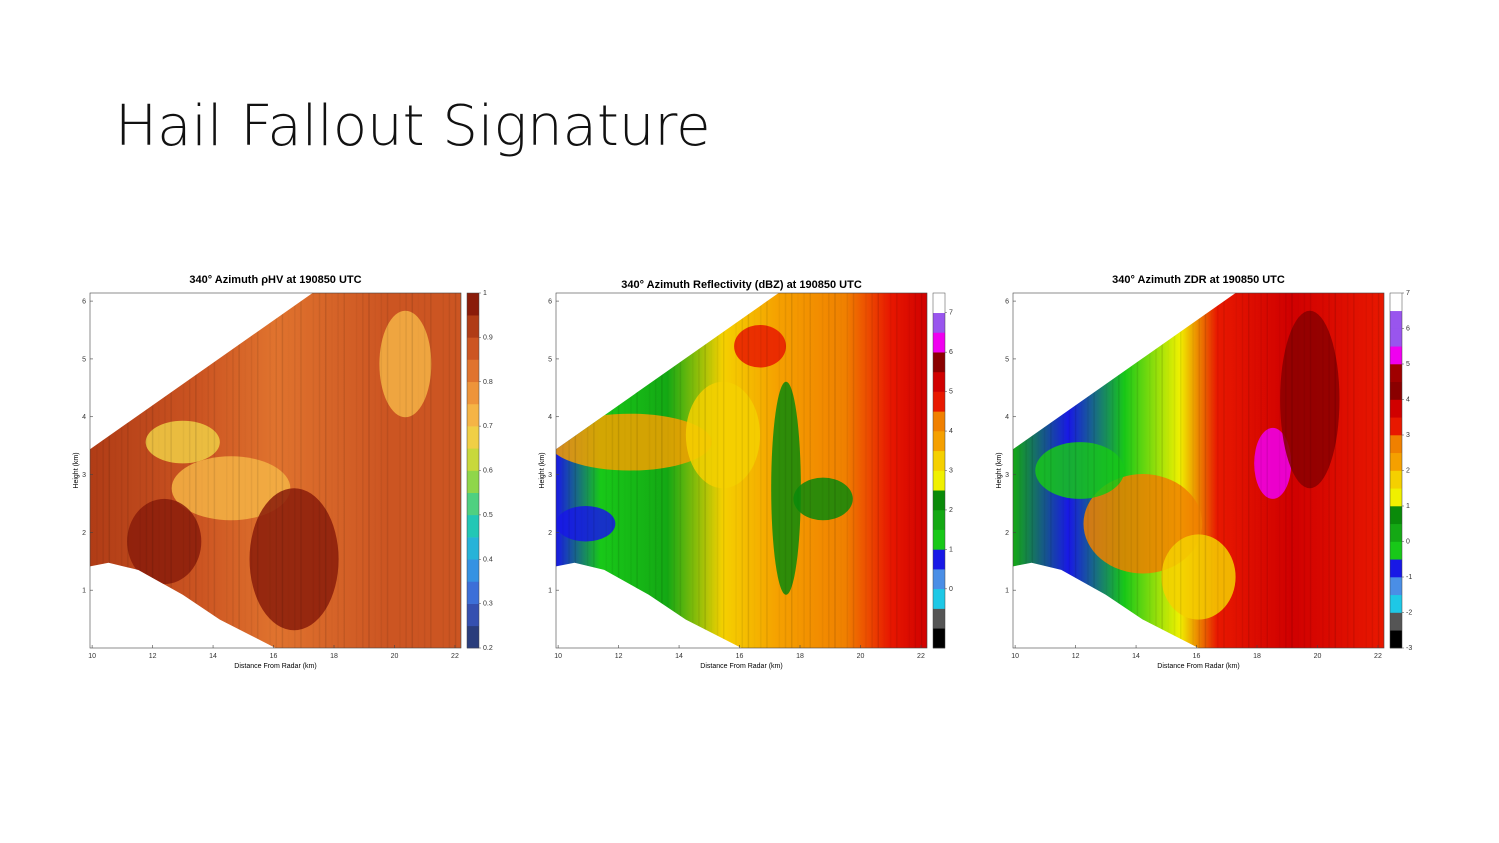  What do you see at coordinates (951, 313) in the screenshot?
I see `colorbar-tick-label: 7` at bounding box center [951, 313].